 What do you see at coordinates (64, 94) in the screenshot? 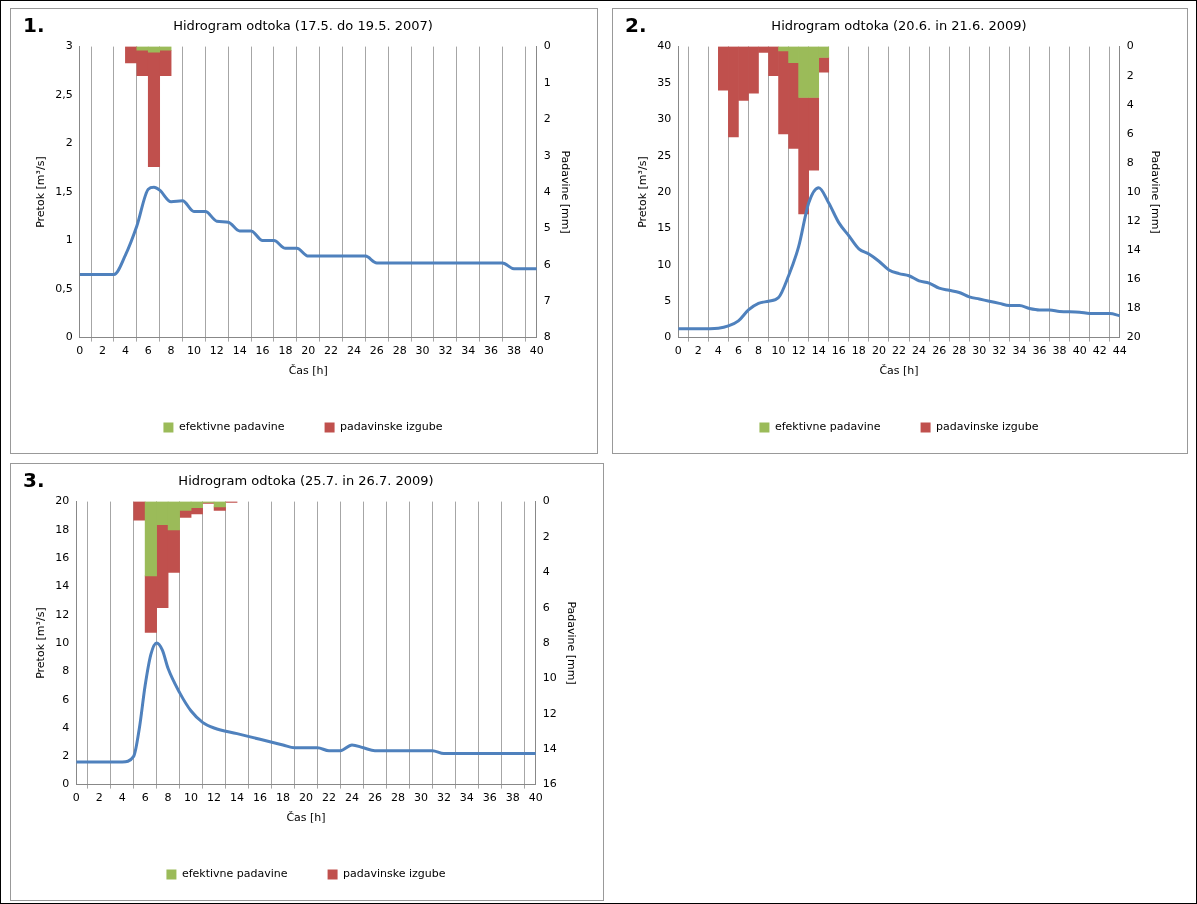
I see `y-tick-label: 2,5` at bounding box center [64, 94].